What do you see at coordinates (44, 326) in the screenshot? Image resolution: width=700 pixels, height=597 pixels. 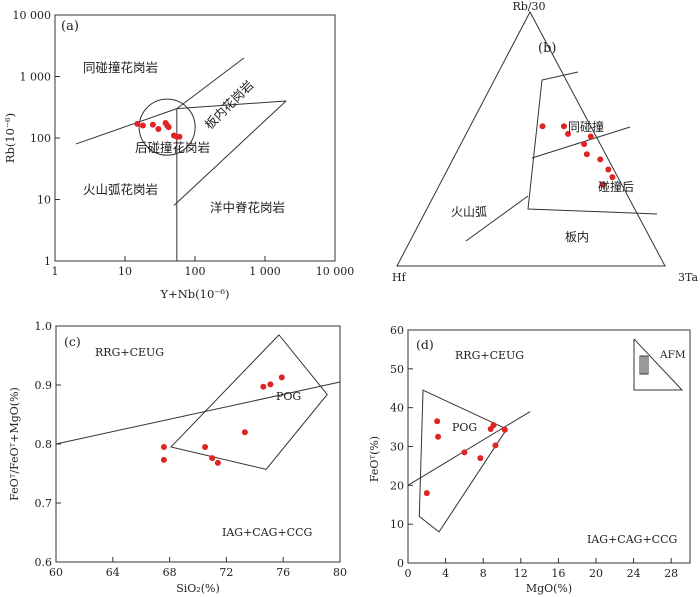 I see `y-tick-label: 1.0` at bounding box center [44, 326].